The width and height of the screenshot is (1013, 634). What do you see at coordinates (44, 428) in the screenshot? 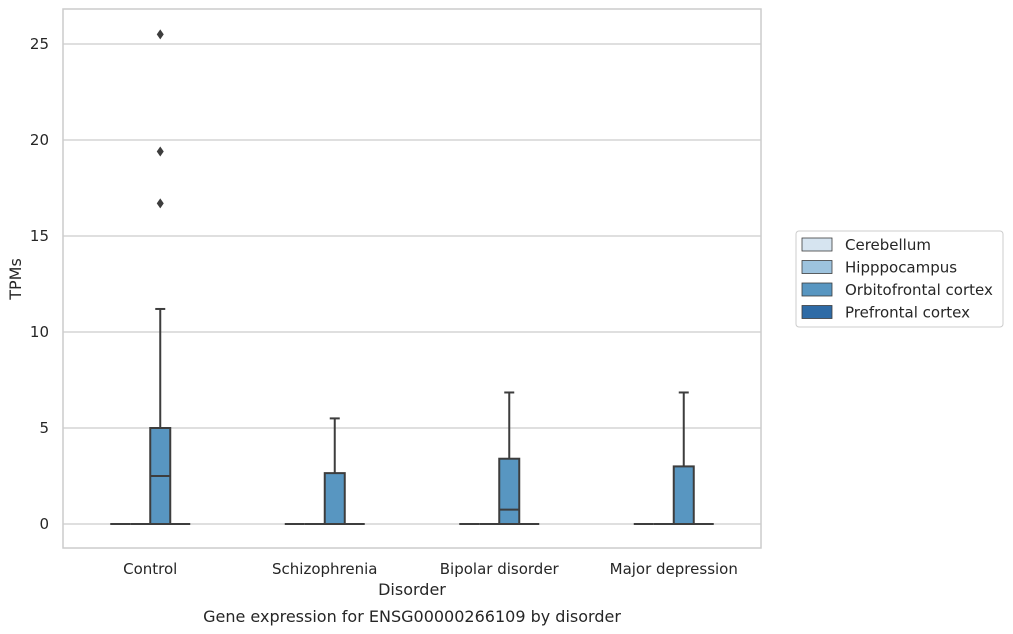
I see `y-tick-label: 5` at bounding box center [44, 428].